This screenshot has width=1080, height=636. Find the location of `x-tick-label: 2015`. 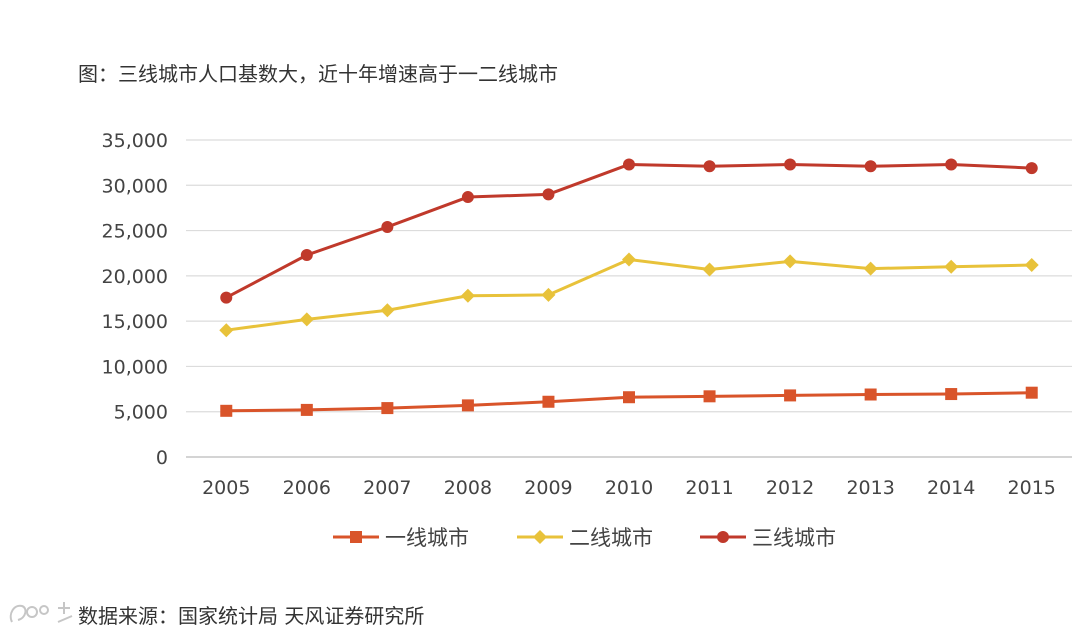

x-tick-label: 2015 is located at coordinates (1032, 488).